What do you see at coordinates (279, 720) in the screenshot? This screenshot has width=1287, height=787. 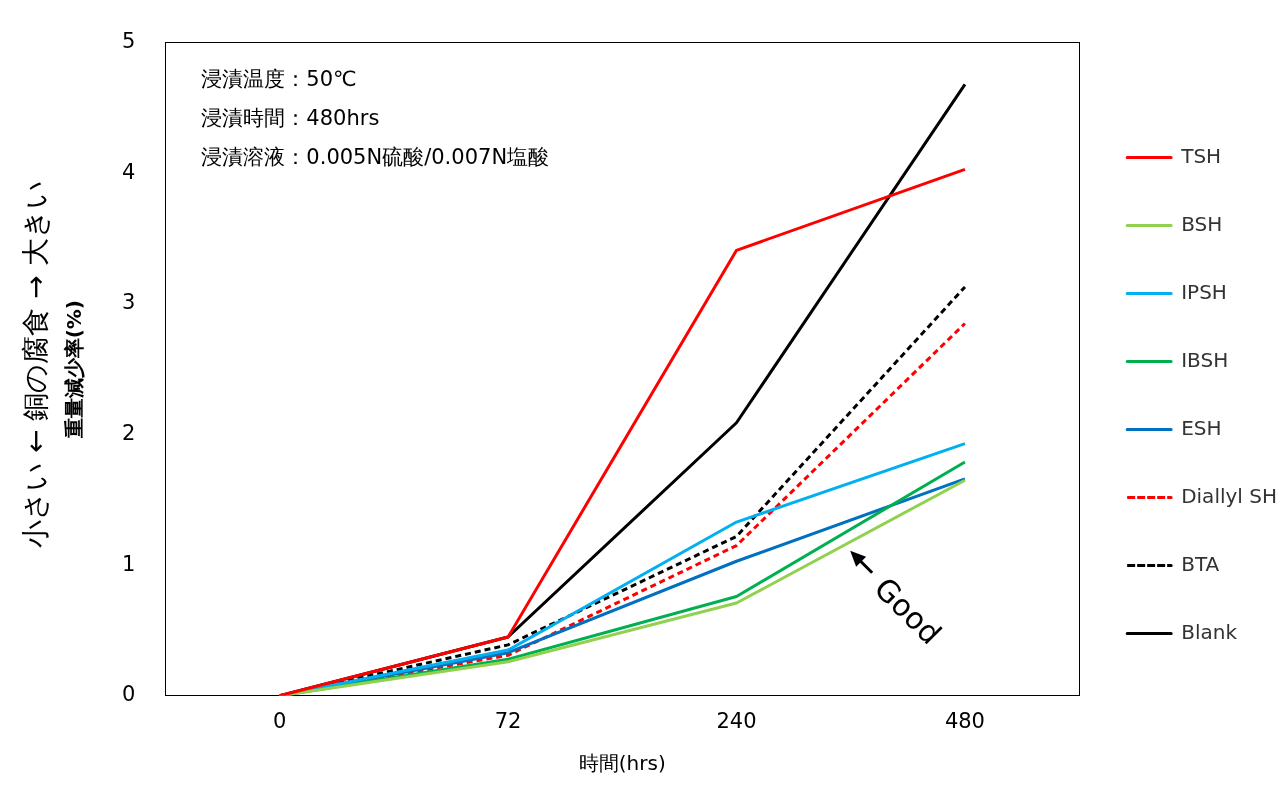 I see `x-tick-label: 0` at bounding box center [279, 720].